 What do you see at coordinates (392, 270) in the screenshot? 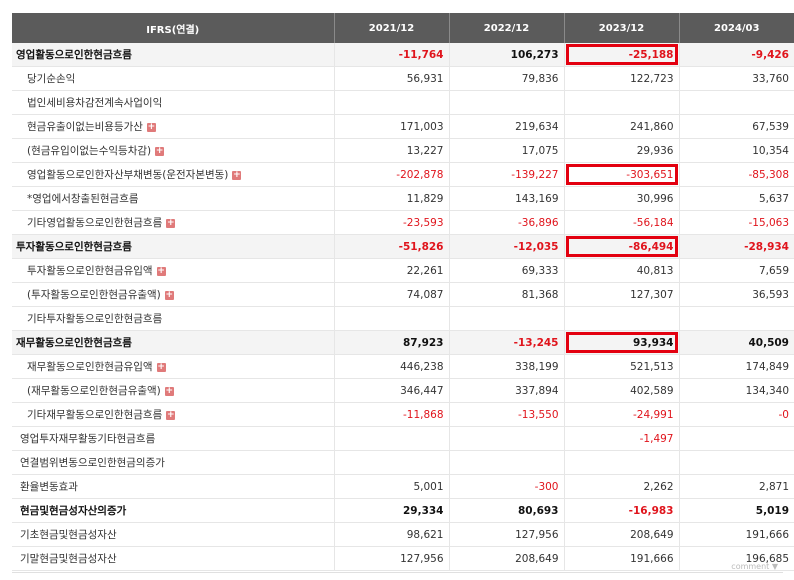
I see `value-cell: 22,261` at bounding box center [392, 270].